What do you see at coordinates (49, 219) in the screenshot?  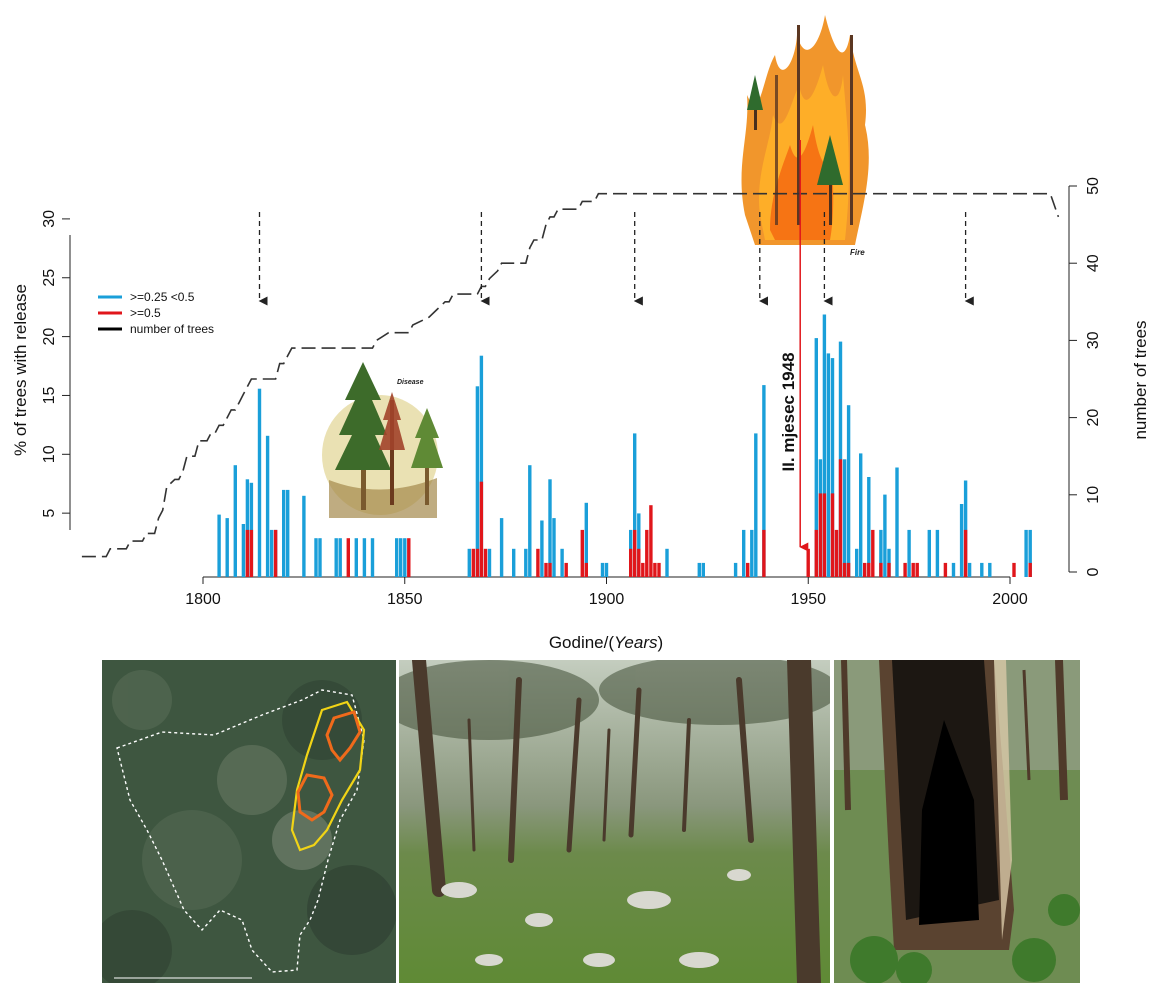 I see `y-left-tick-label-30: 30` at bounding box center [49, 219].